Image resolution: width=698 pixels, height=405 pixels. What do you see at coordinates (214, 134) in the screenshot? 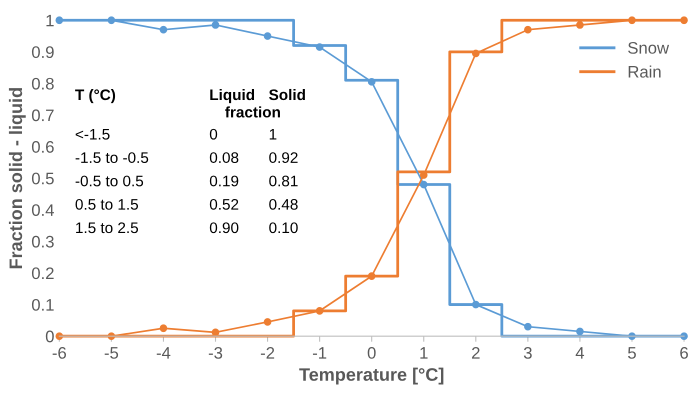
I see `annotation: 0` at bounding box center [214, 134].